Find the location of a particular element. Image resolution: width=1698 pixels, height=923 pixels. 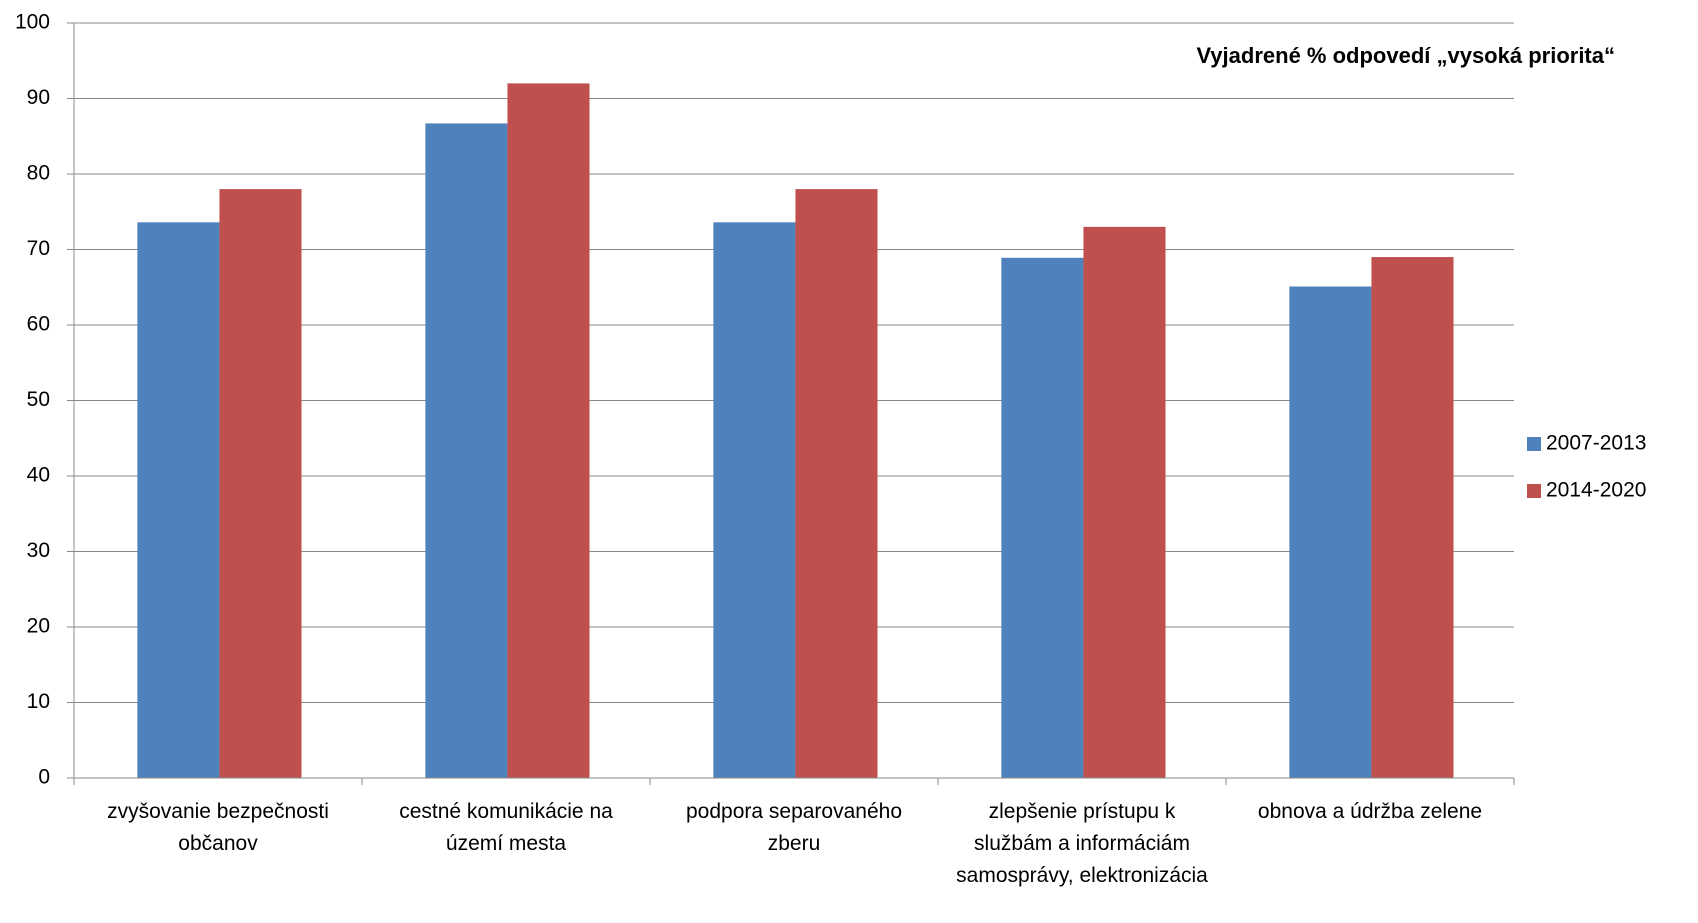

x-tick-label: cestné komunikácie na území mesta is located at coordinates (506, 827).